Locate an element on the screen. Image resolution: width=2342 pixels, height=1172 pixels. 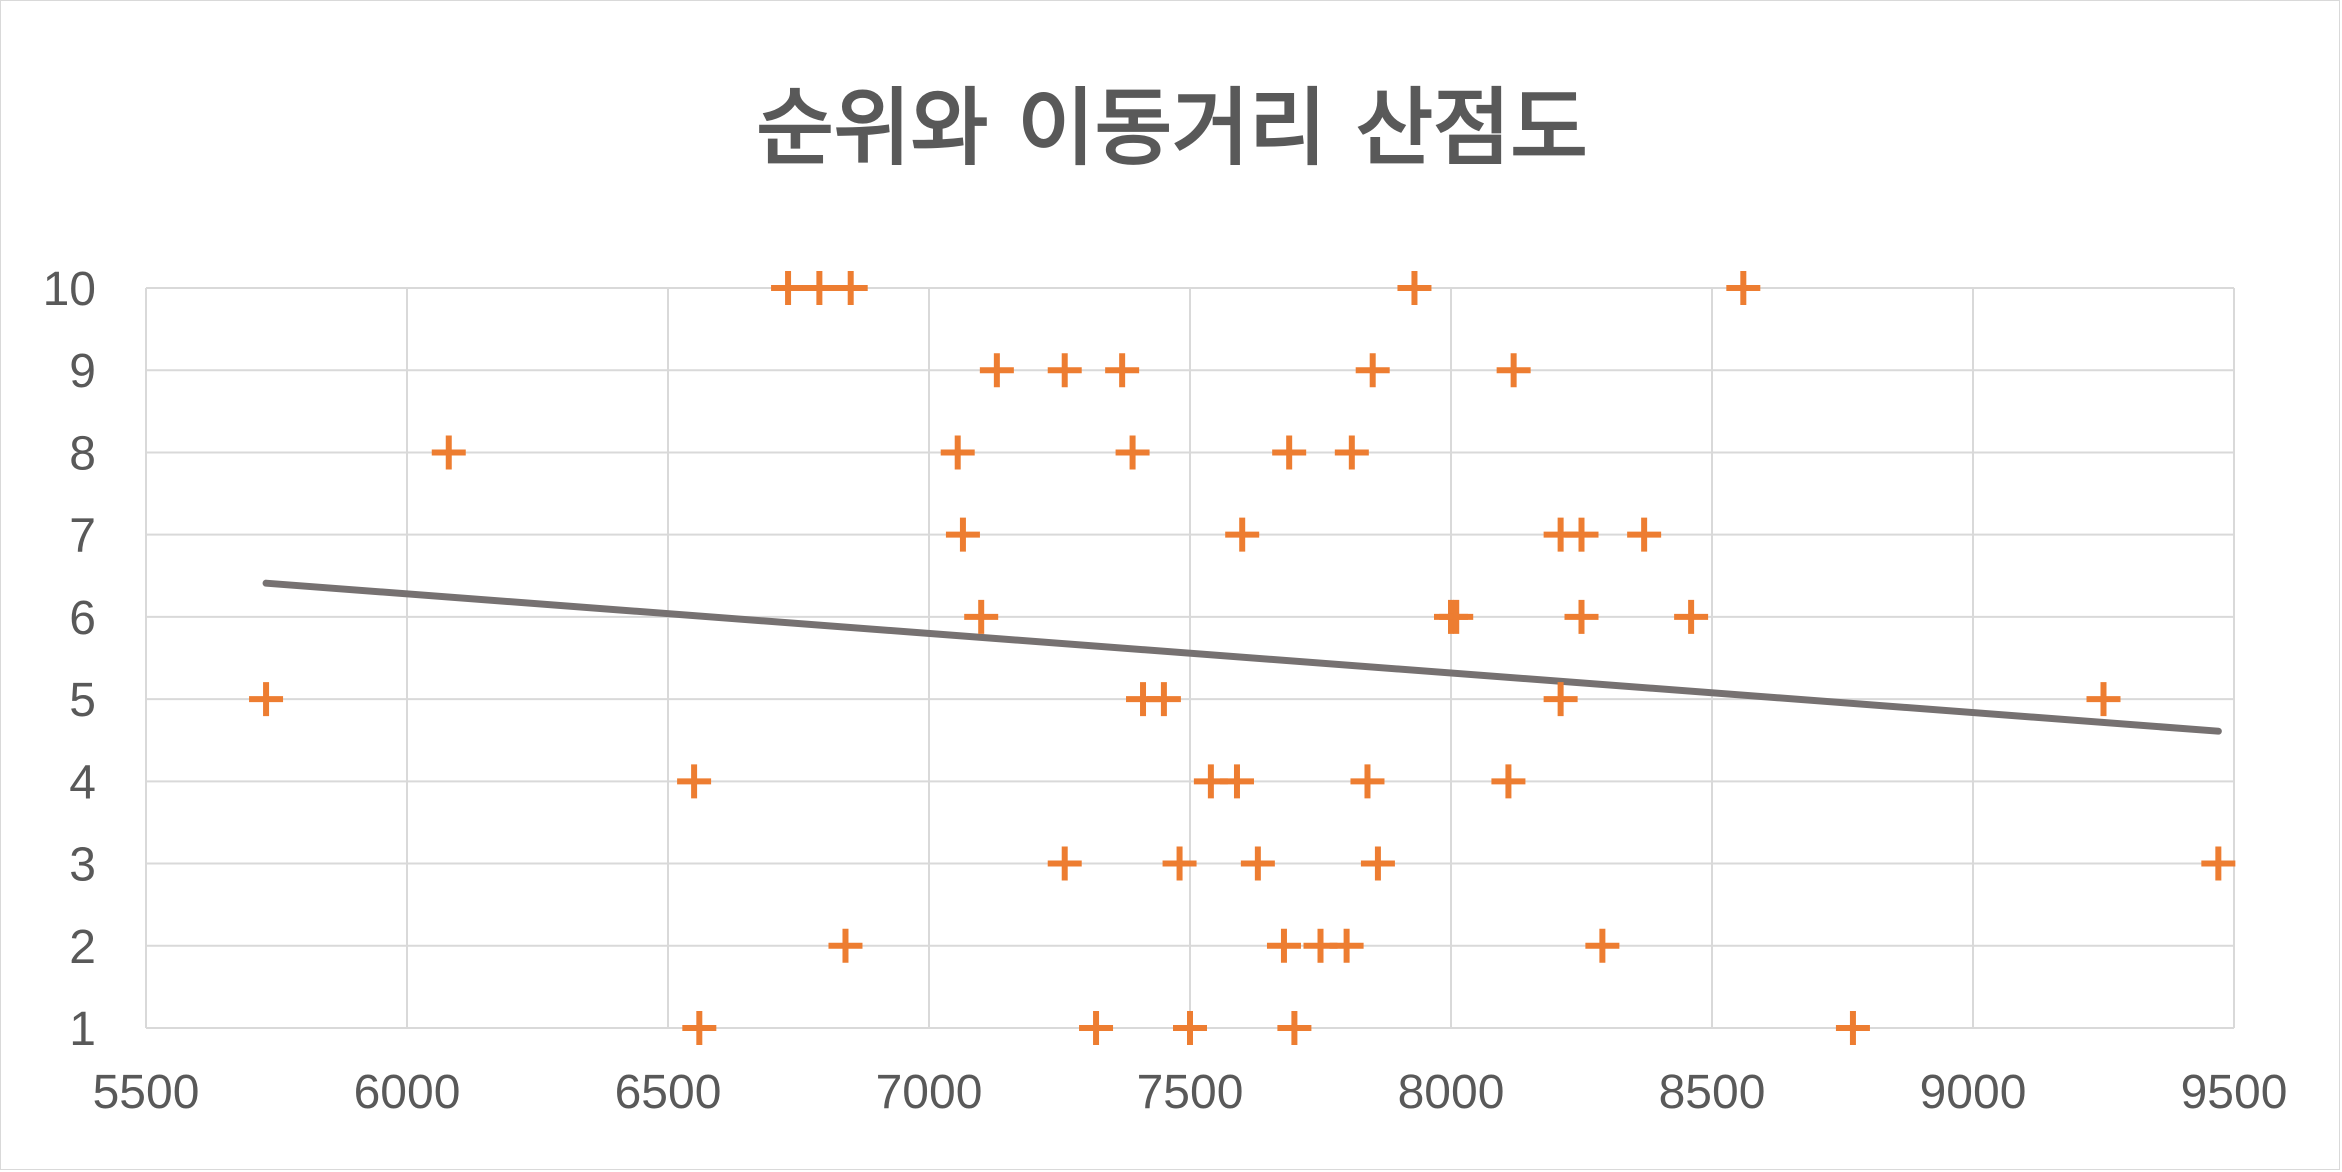
chart-title: 순위와 이동거리 산점도 is located at coordinates (1172, 128).